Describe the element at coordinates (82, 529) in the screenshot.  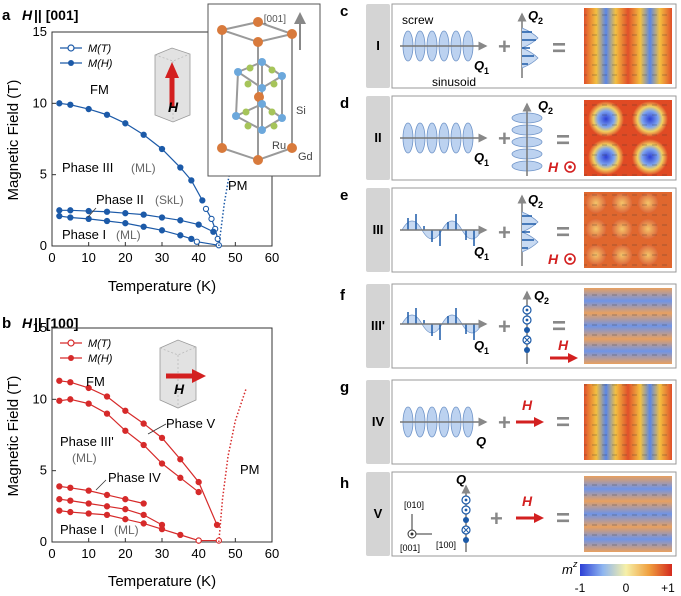
I see `label-phase1-b: Phase I` at that location.